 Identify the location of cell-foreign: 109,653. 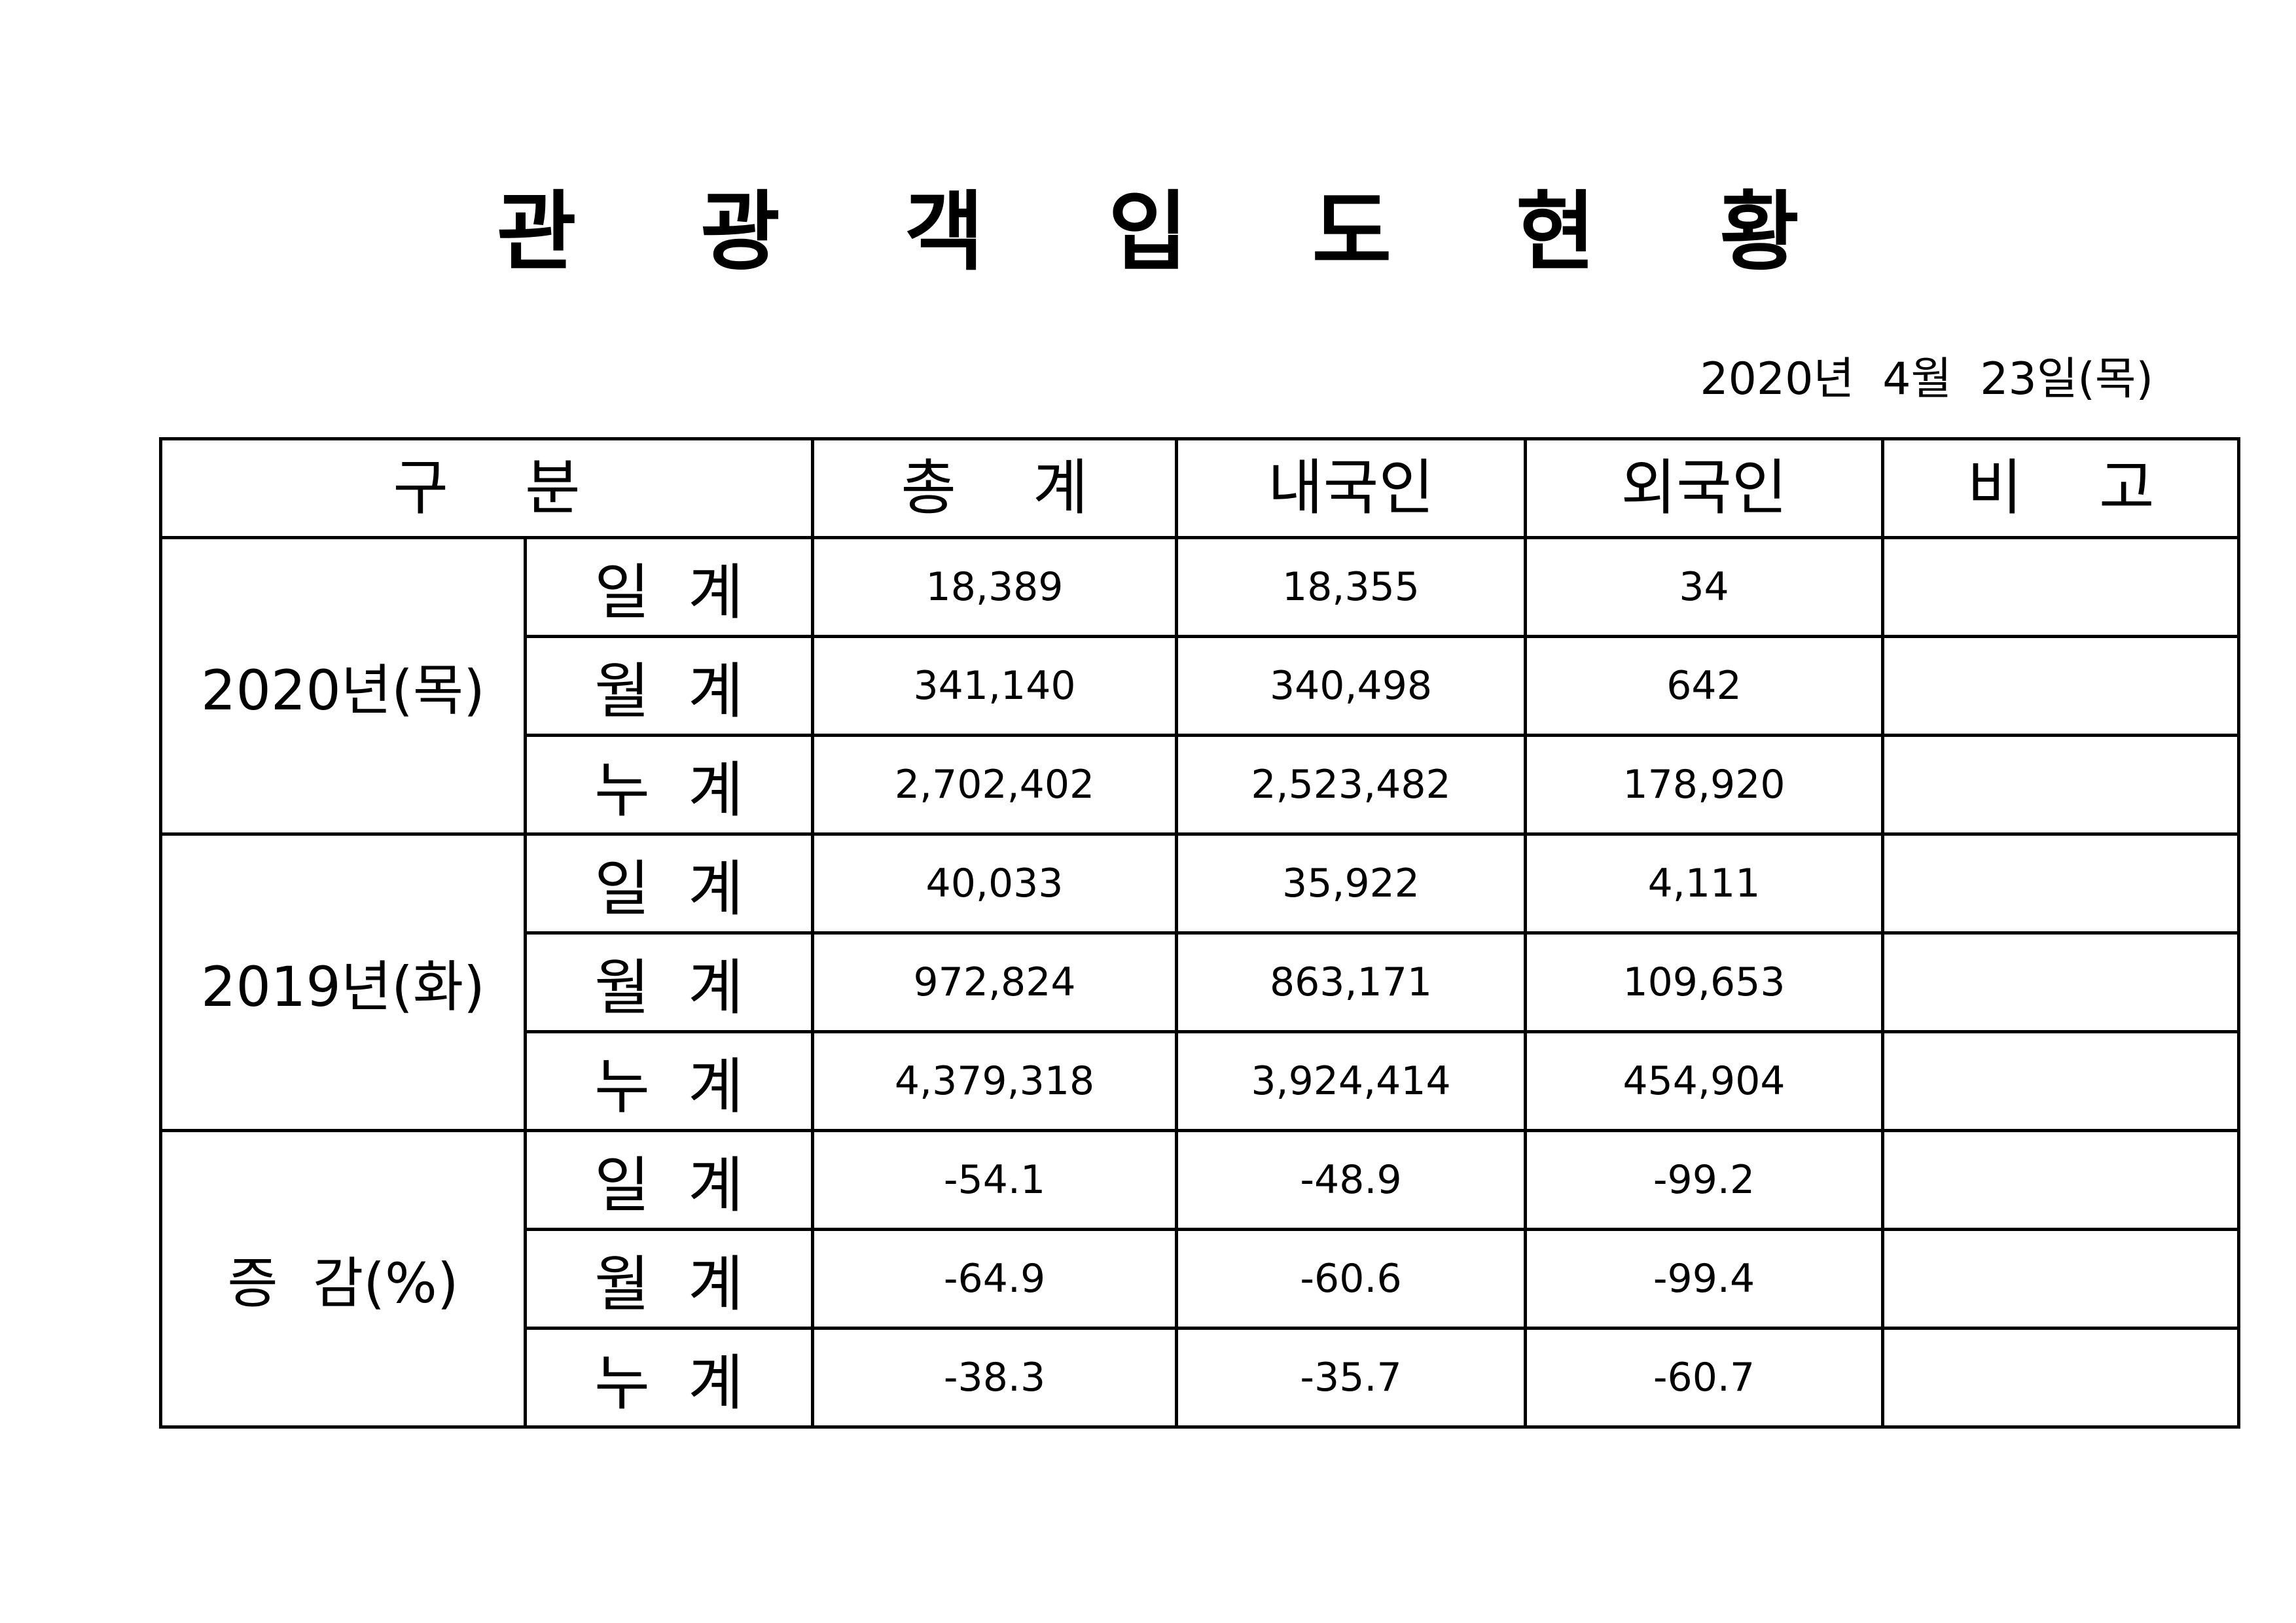
(1704, 982).